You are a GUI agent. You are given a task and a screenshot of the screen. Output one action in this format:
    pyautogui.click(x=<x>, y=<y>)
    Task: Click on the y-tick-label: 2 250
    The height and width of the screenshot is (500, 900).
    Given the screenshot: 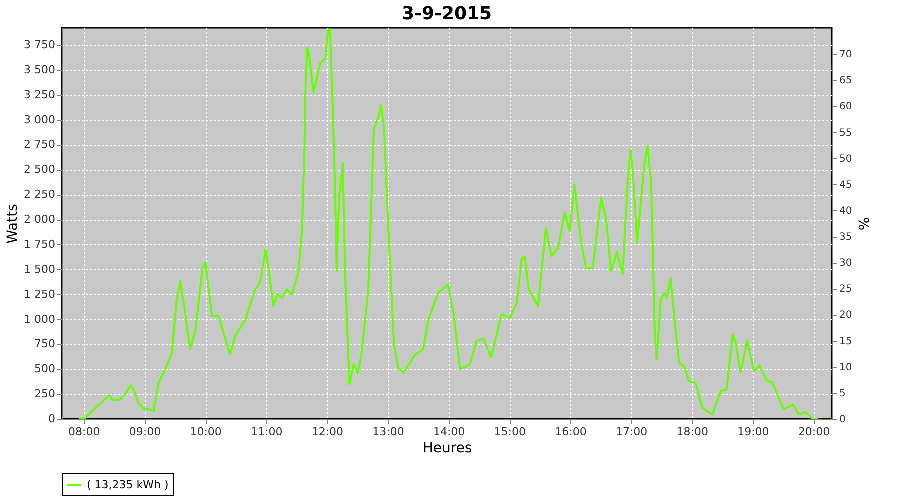 What is the action you would take?
    pyautogui.click(x=40, y=195)
    